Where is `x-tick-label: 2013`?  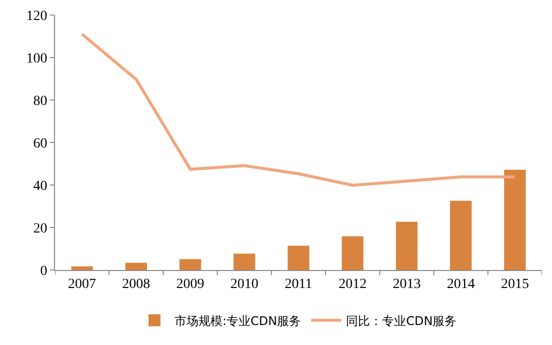
x-tick-label: 2013 is located at coordinates (406, 284).